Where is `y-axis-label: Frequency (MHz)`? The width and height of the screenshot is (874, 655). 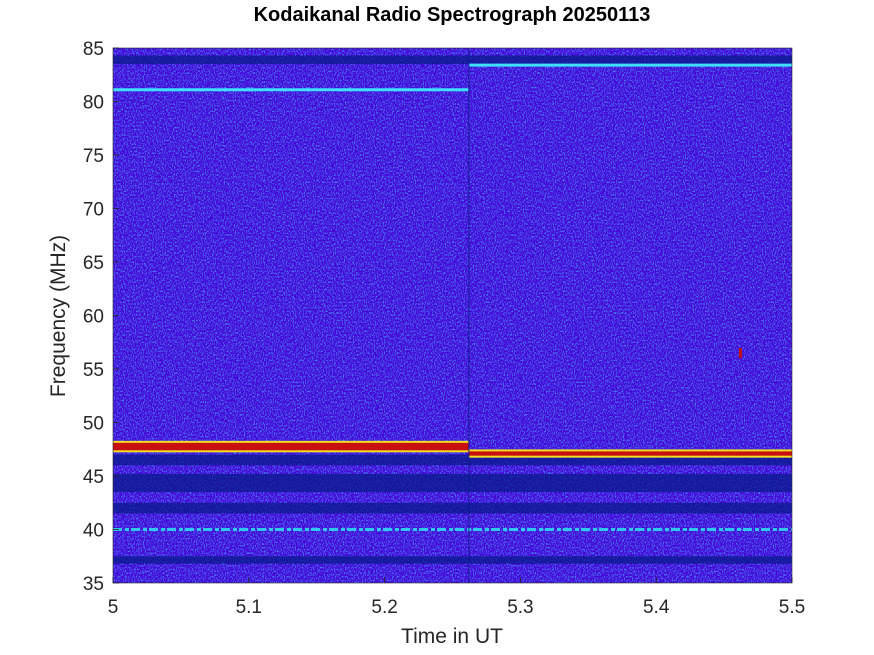 y-axis-label: Frequency (MHz) is located at coordinates (58, 316).